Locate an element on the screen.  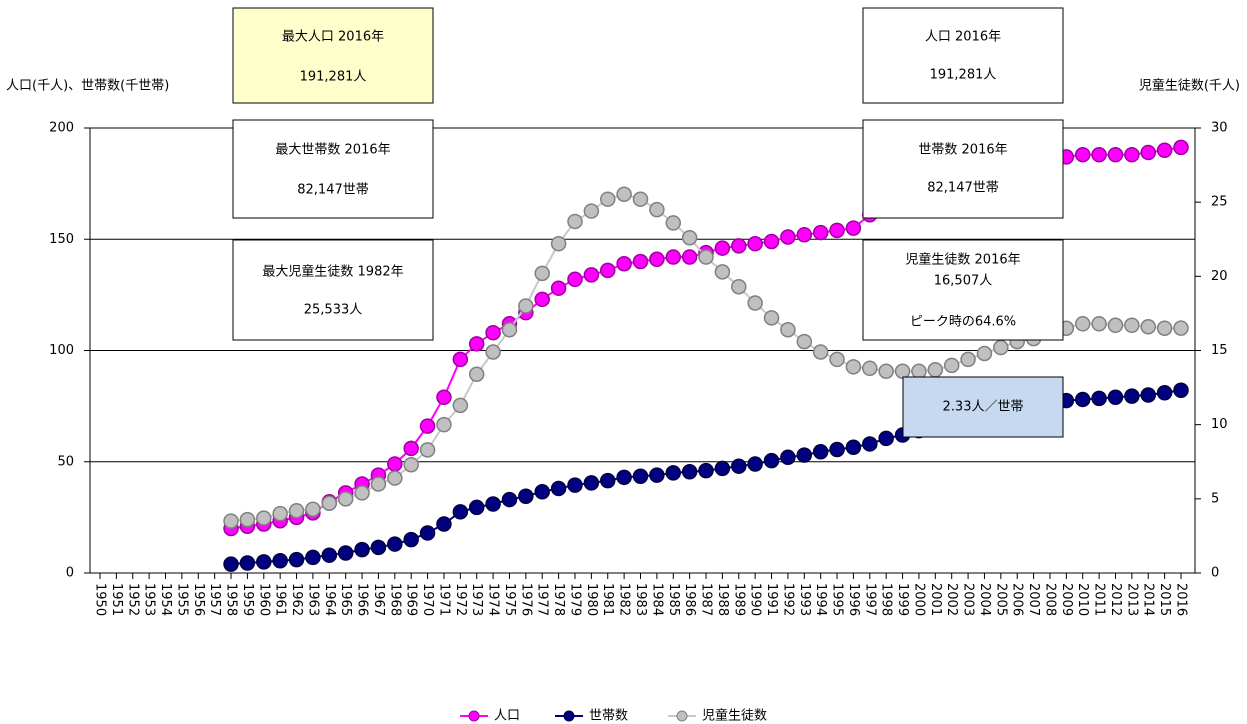
x-tick-label: 1974 is located at coordinates (493, 599).